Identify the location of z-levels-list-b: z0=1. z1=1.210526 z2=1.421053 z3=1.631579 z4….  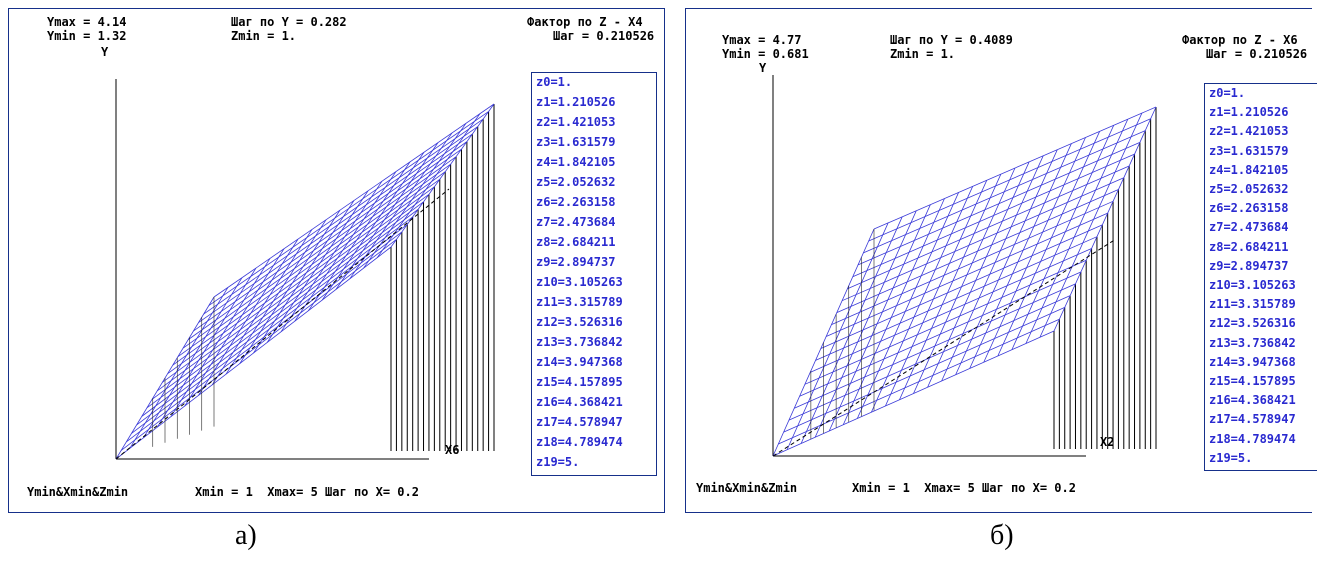
(1260, 277).